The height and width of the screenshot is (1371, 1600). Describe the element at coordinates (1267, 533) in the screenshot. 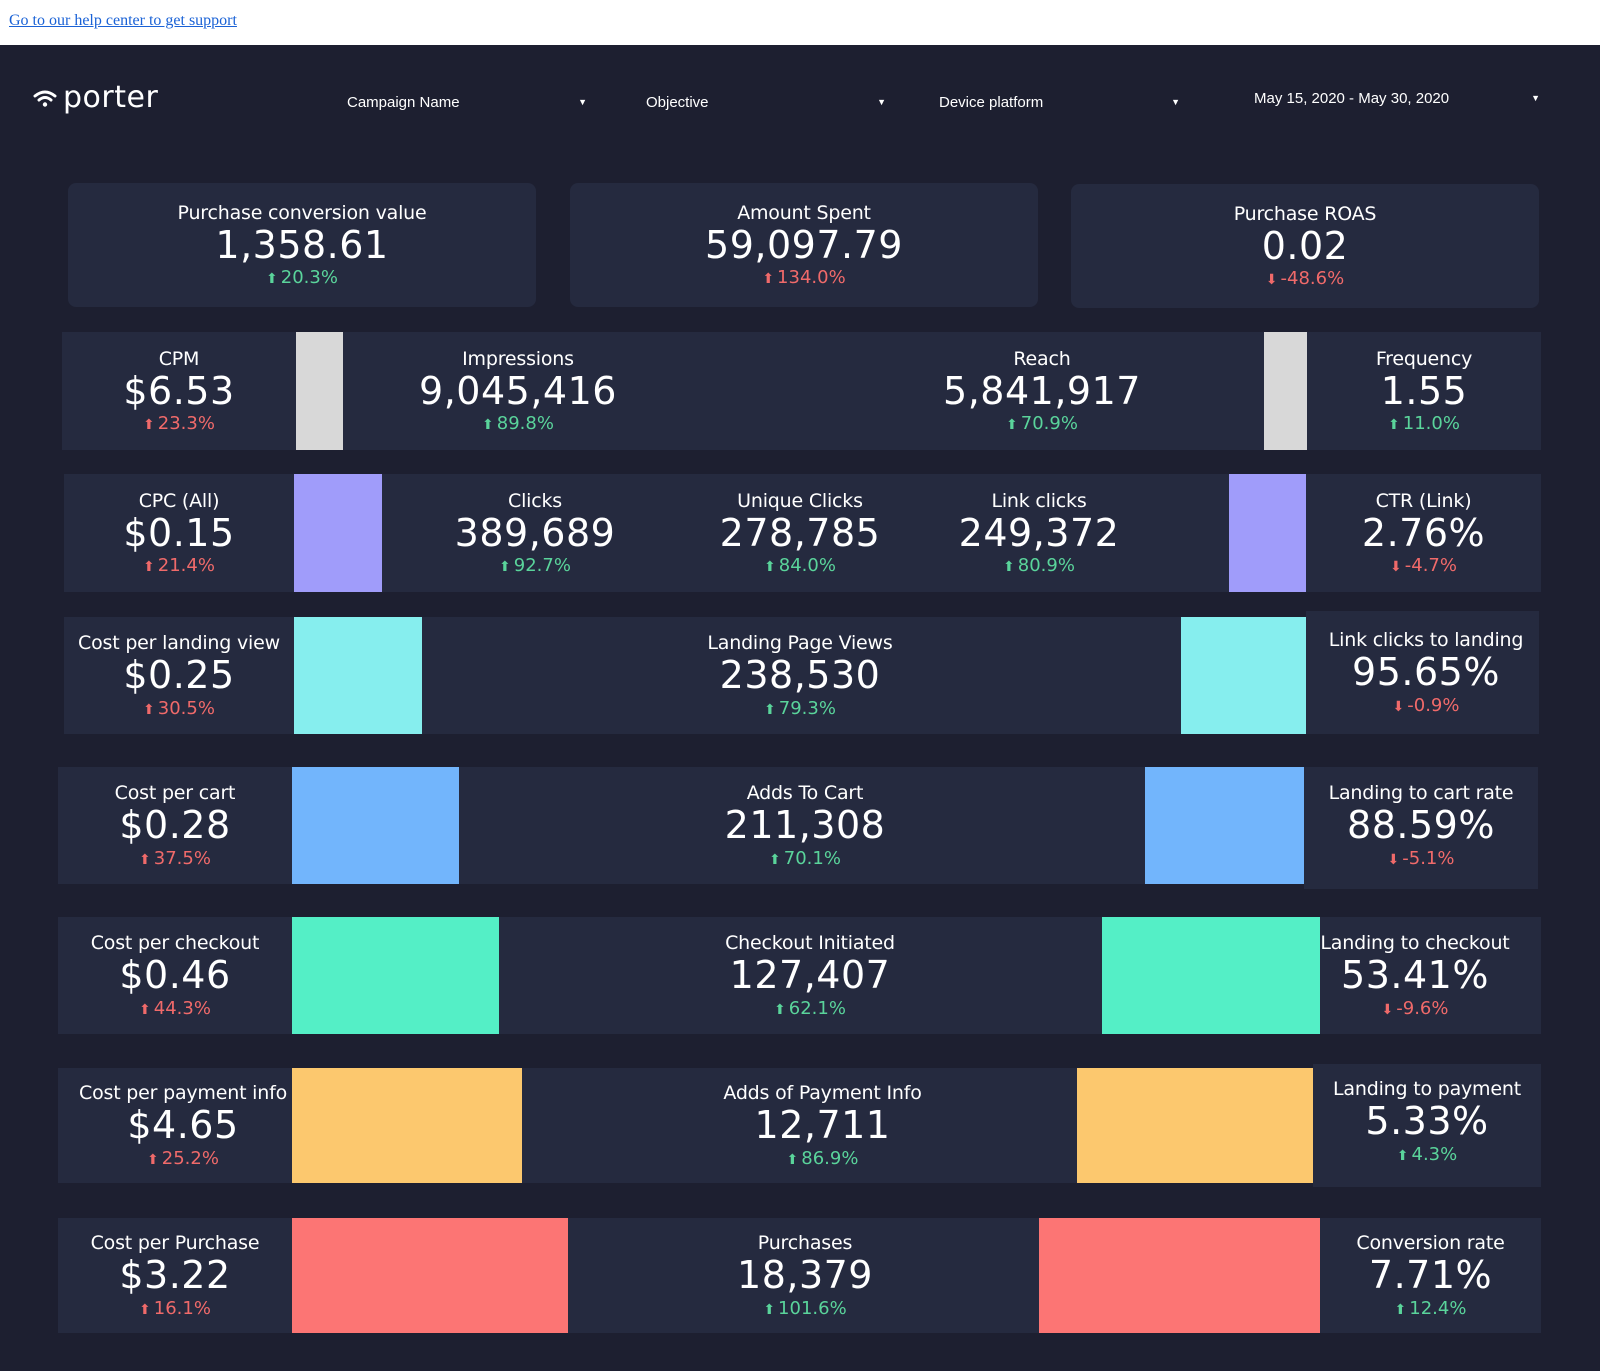

I see `funnel-bar-purple-right` at that location.